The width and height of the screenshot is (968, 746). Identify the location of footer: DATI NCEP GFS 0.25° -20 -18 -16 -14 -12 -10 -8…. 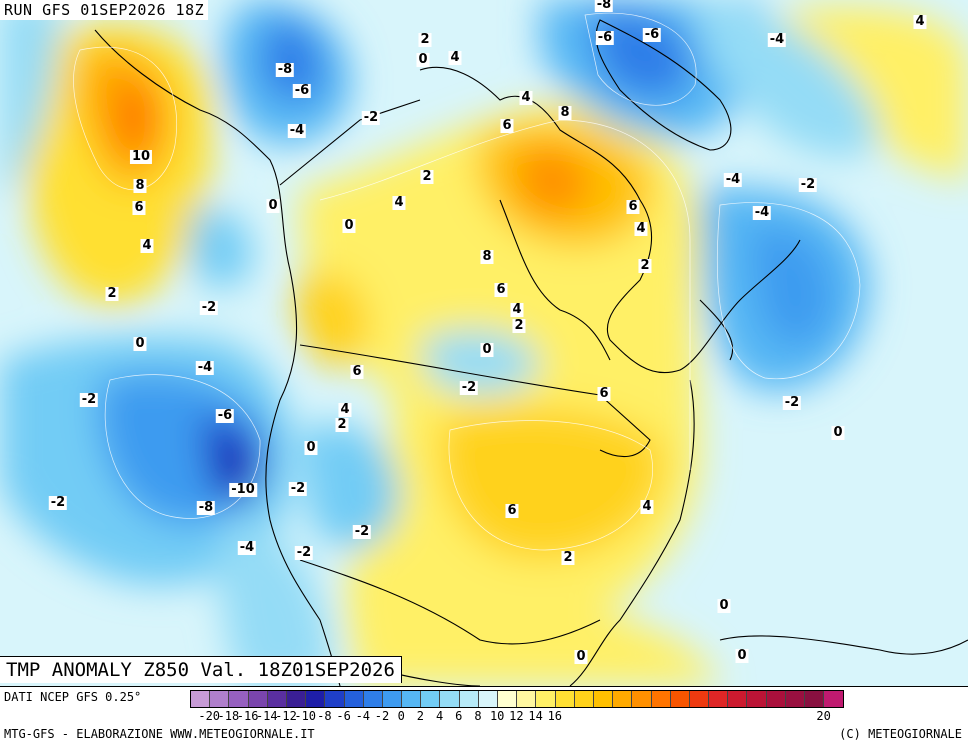
(484, 716).